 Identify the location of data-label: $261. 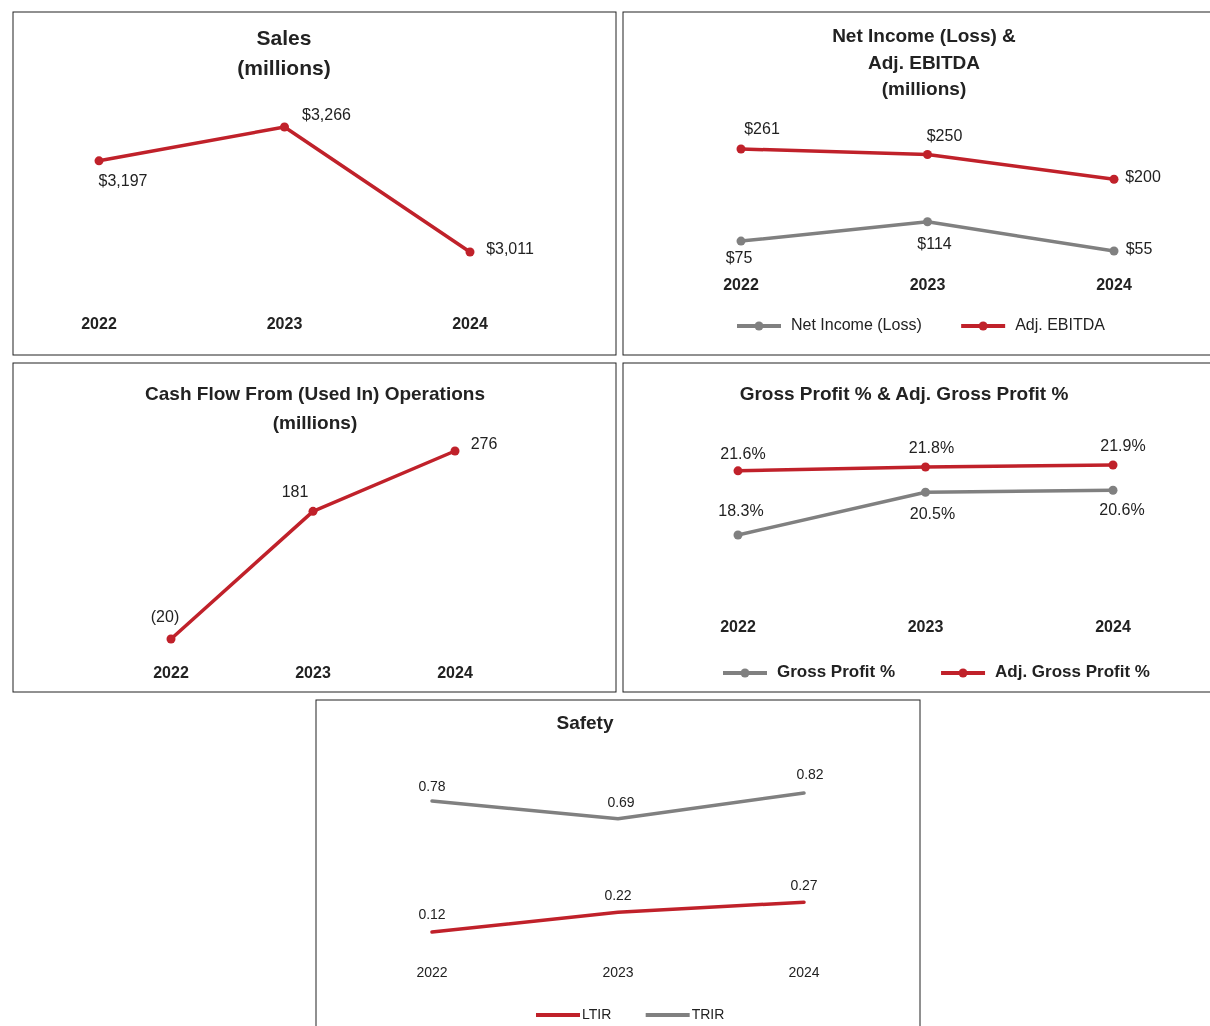
(762, 129).